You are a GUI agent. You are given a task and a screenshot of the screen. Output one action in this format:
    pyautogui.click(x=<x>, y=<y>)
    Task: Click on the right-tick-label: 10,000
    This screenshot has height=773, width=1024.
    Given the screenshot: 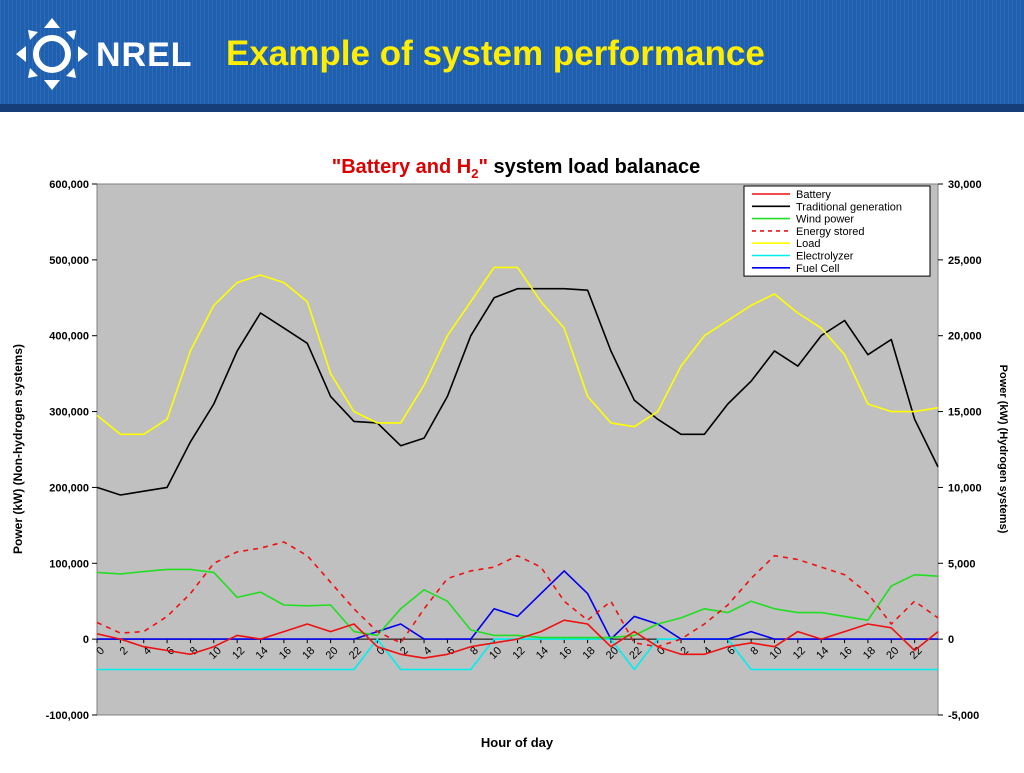 What is the action you would take?
    pyautogui.click(x=965, y=488)
    